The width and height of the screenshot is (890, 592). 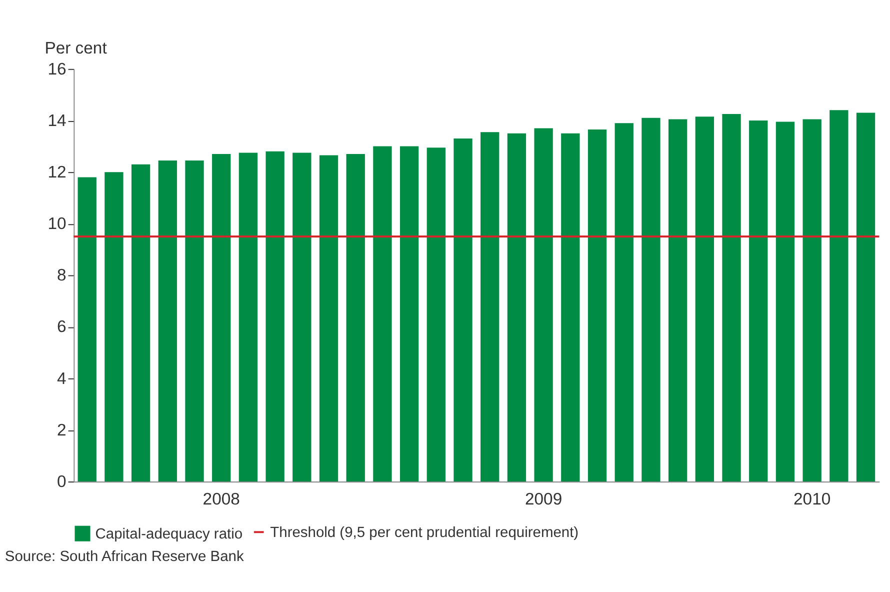 I want to click on x-tick-label: 2009, so click(x=543, y=499).